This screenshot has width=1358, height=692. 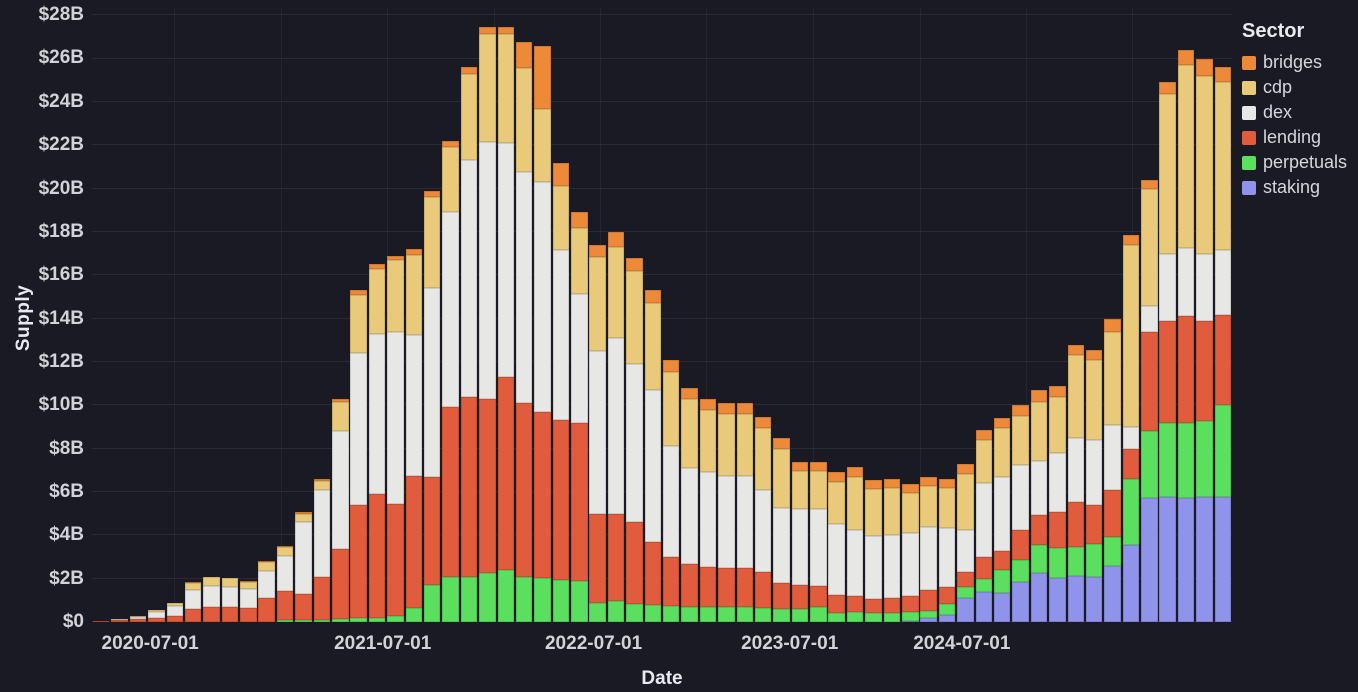 I want to click on legend-item-lending: lending, so click(x=1299, y=137).